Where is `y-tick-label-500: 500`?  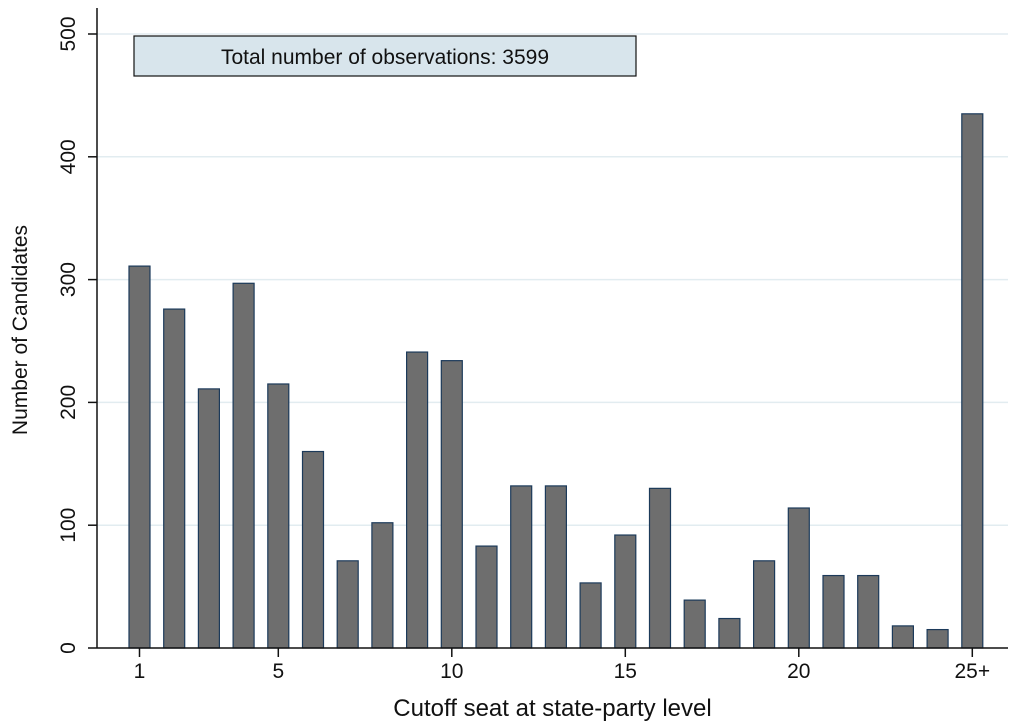
y-tick-label-500: 500 is located at coordinates (68, 33).